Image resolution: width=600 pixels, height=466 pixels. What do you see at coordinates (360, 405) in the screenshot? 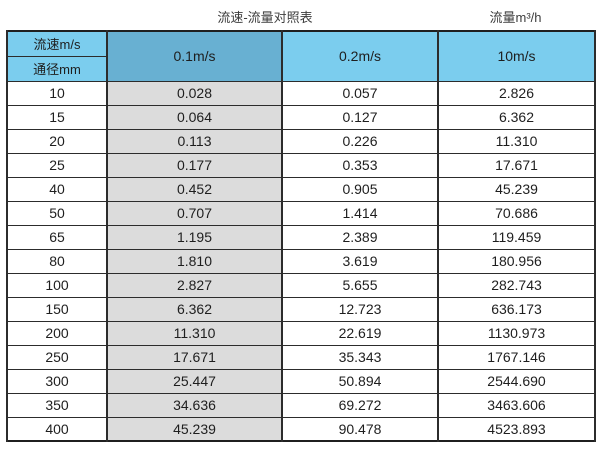
I see `flow-value-cell: 69.272` at bounding box center [360, 405].